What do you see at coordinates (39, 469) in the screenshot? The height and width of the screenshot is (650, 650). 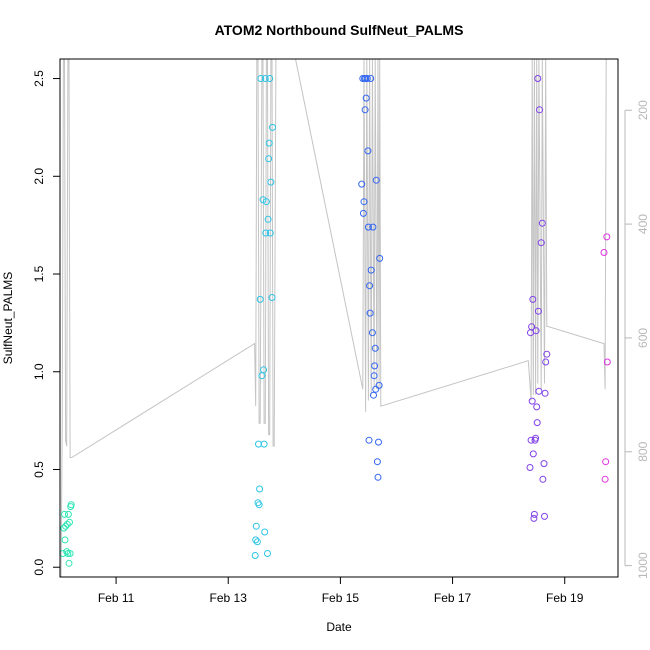 I see `y-tick-label: 0.5` at bounding box center [39, 469].